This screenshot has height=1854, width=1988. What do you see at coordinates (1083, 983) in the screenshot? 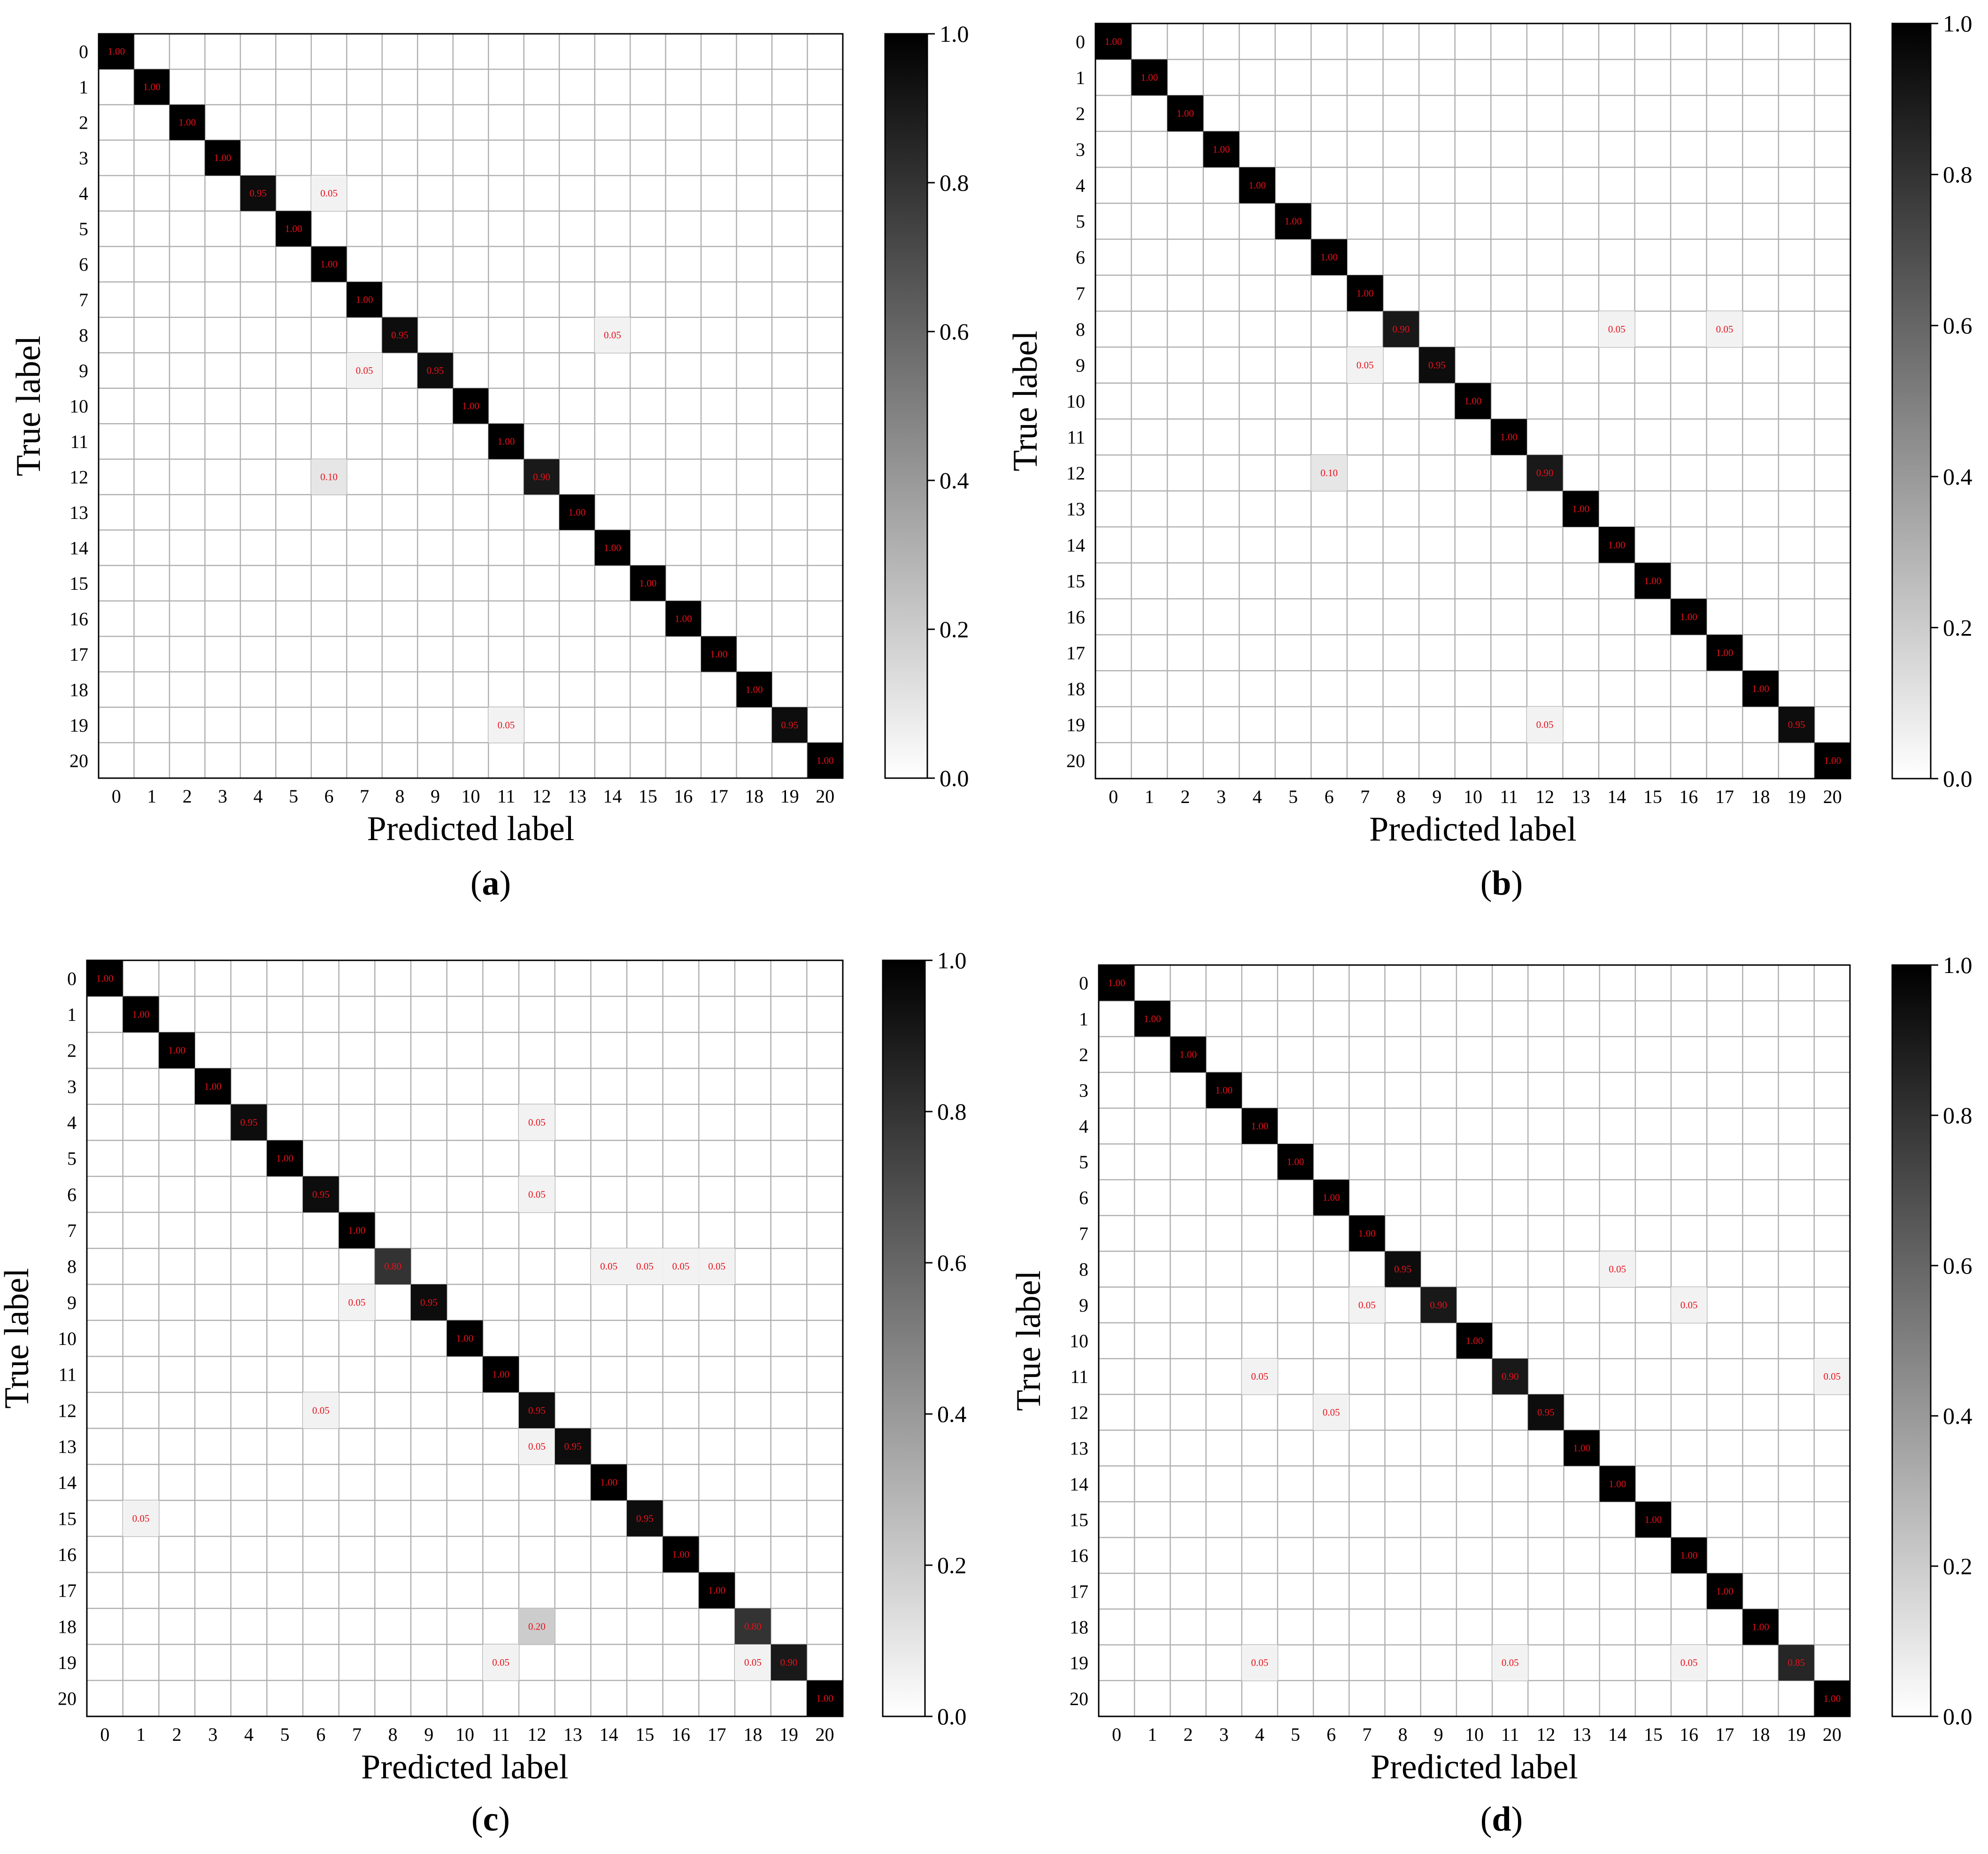
I see `y-tick-label: 0` at bounding box center [1083, 983].